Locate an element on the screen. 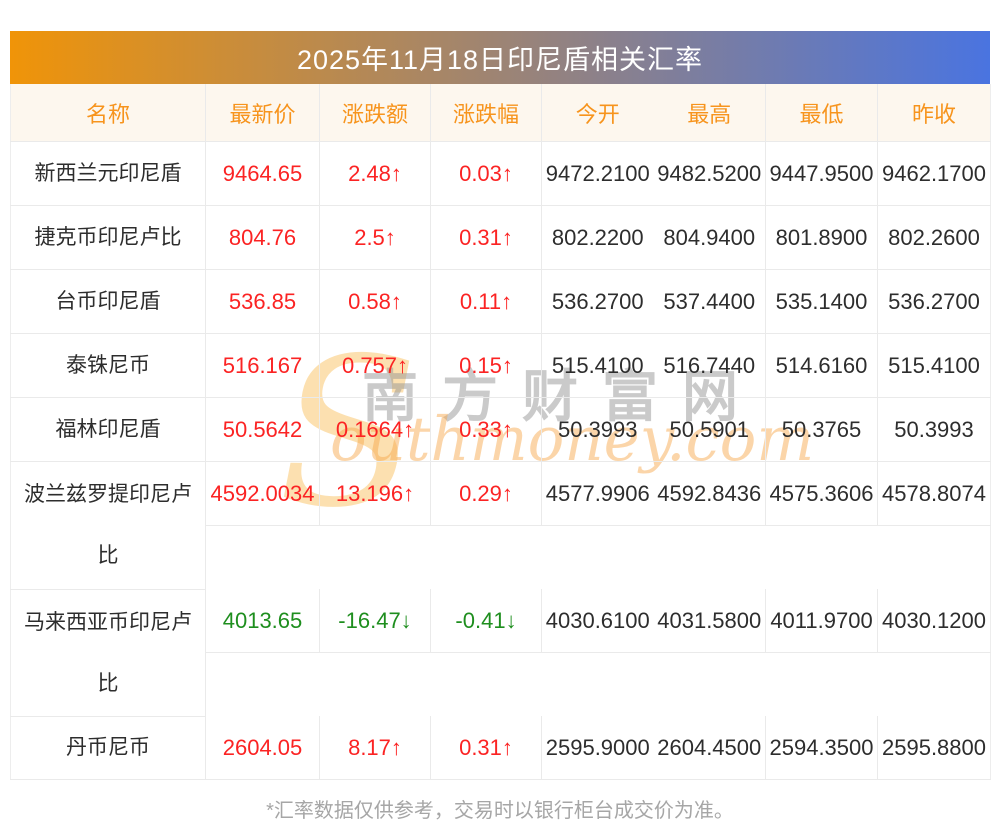  cell-low: 514.6160 is located at coordinates (821, 365).